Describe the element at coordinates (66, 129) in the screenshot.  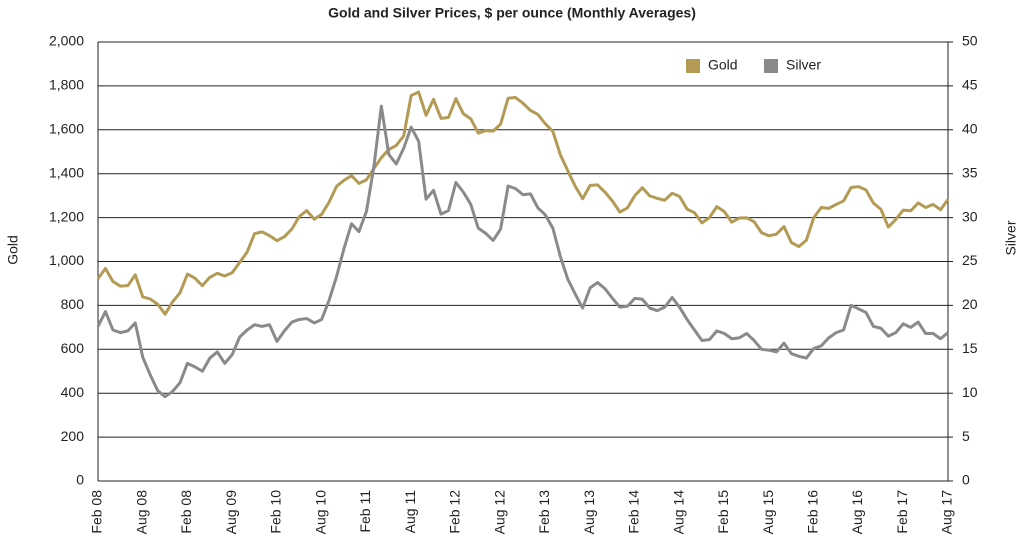
I see `y-tick-label: 1,600` at that location.